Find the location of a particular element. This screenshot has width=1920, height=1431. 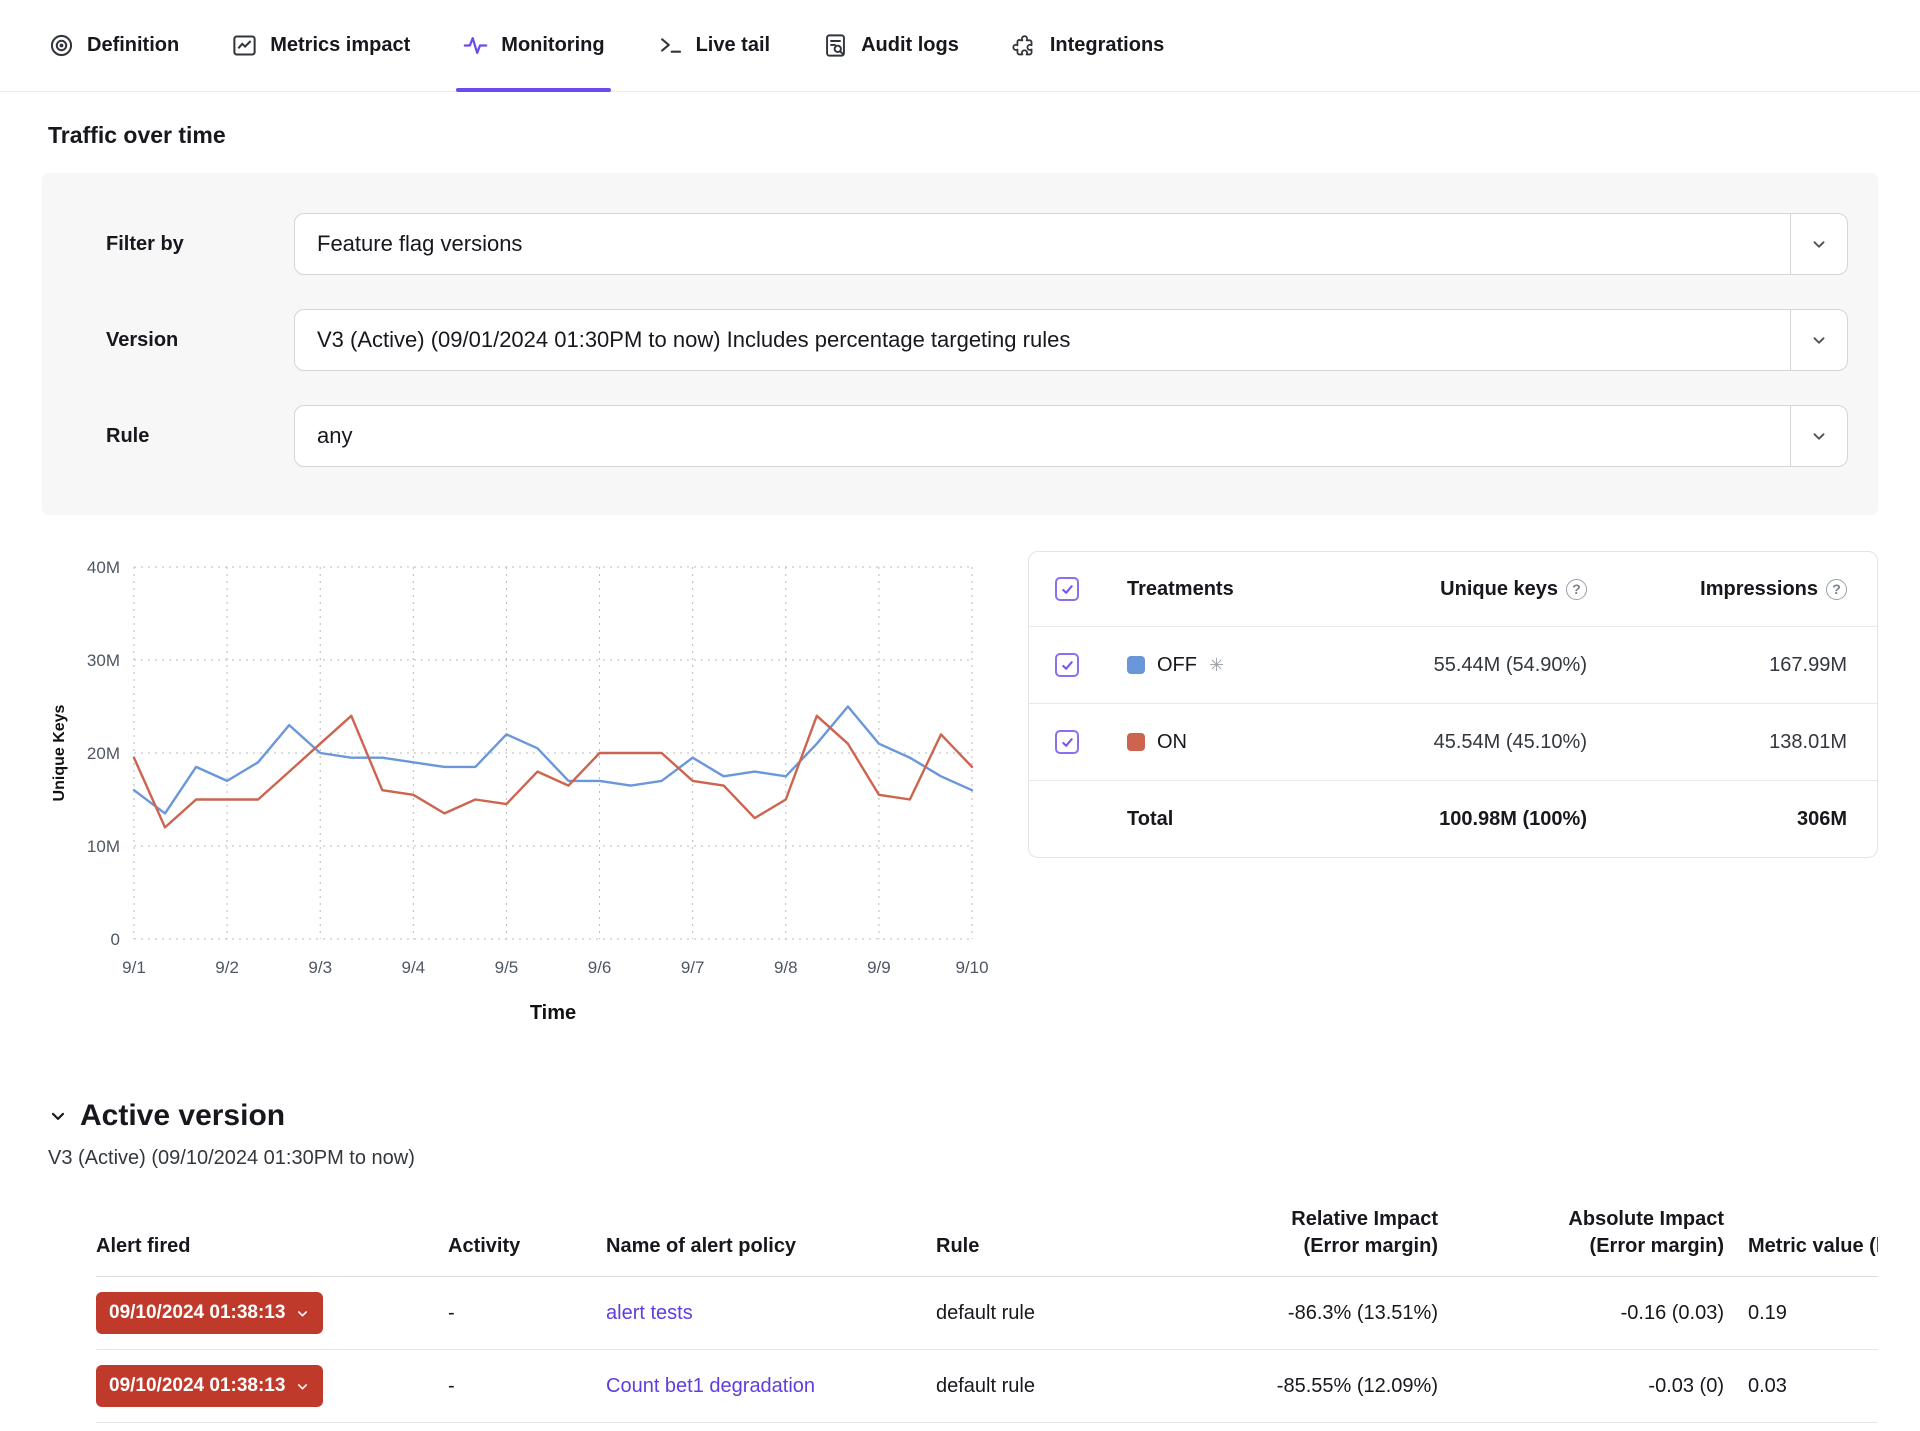

live-tail-icon is located at coordinates (670, 45).